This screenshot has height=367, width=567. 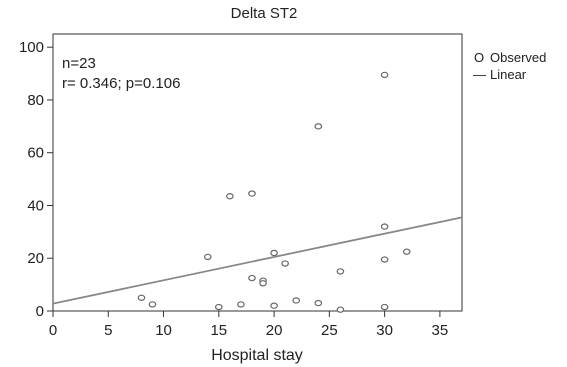 What do you see at coordinates (248, 325) in the screenshot?
I see `x-axis: 0 5 10 15 20 25 30 35` at bounding box center [248, 325].